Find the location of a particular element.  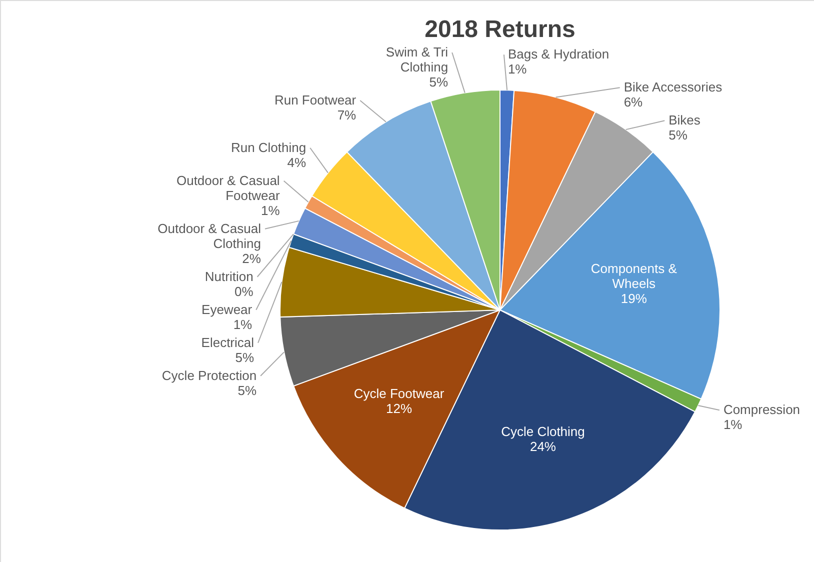

slice-label: Cycle Footwear is located at coordinates (399, 394).